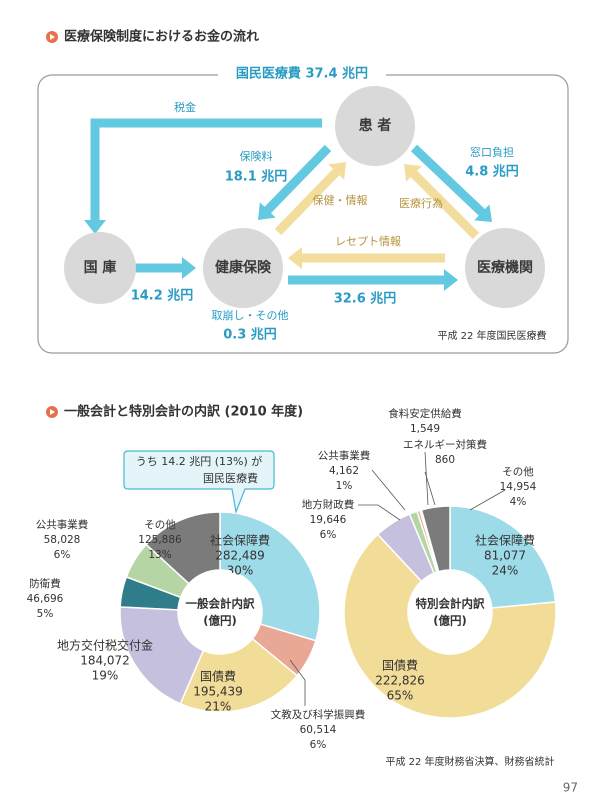 Image resolution: width=602 pixels, height=804 pixels. I want to click on percent-label: 65%, so click(400, 696).